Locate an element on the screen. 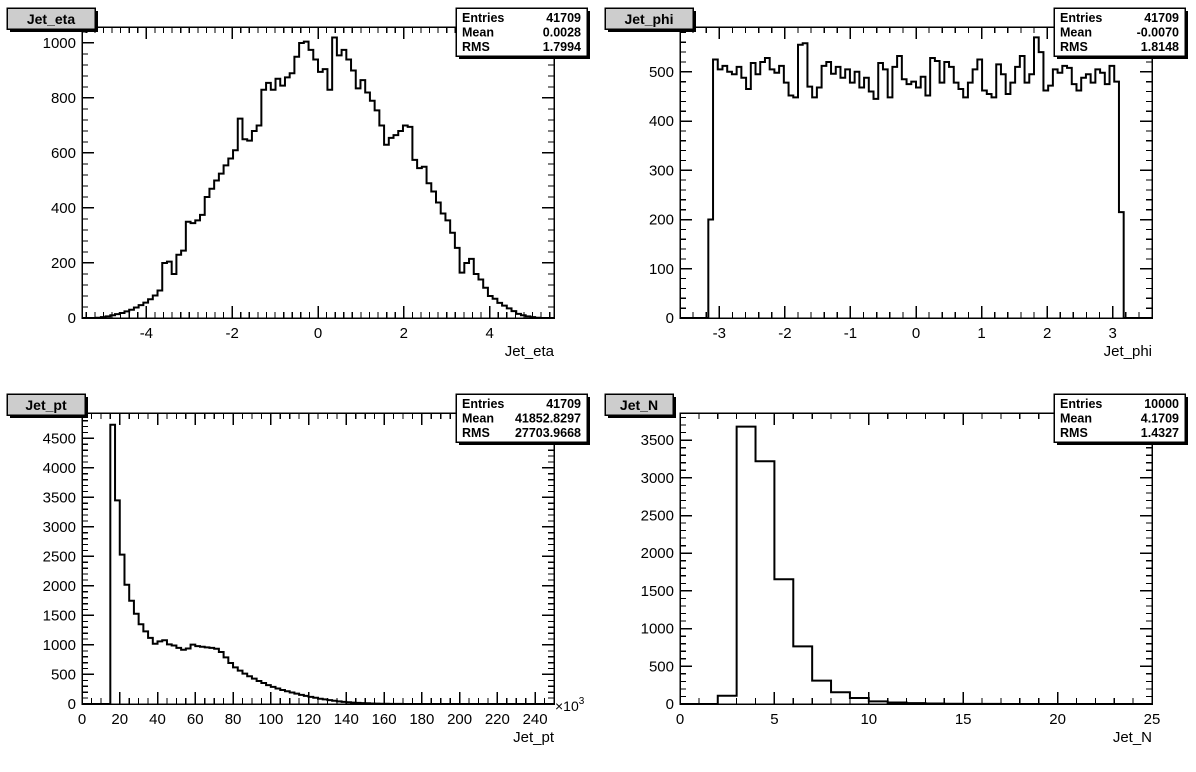 Image resolution: width=1196 pixels, height=772 pixels. x-axis-tick-label: 180 is located at coordinates (421, 719).